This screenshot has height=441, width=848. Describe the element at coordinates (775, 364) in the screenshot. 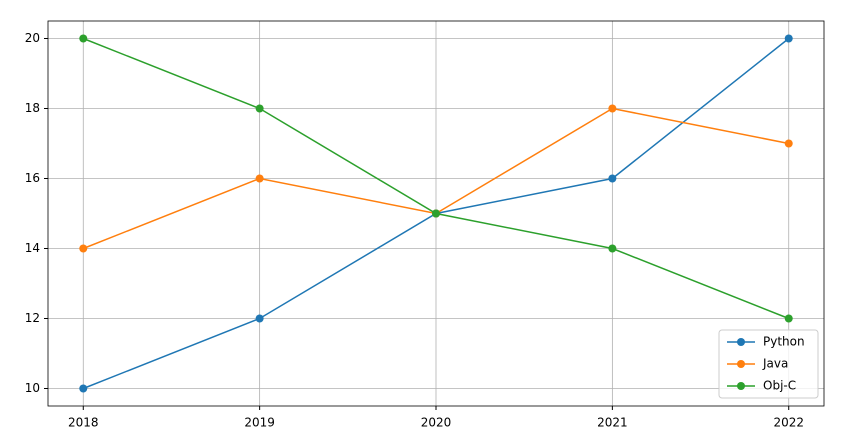

I see `legend-label: Java` at that location.